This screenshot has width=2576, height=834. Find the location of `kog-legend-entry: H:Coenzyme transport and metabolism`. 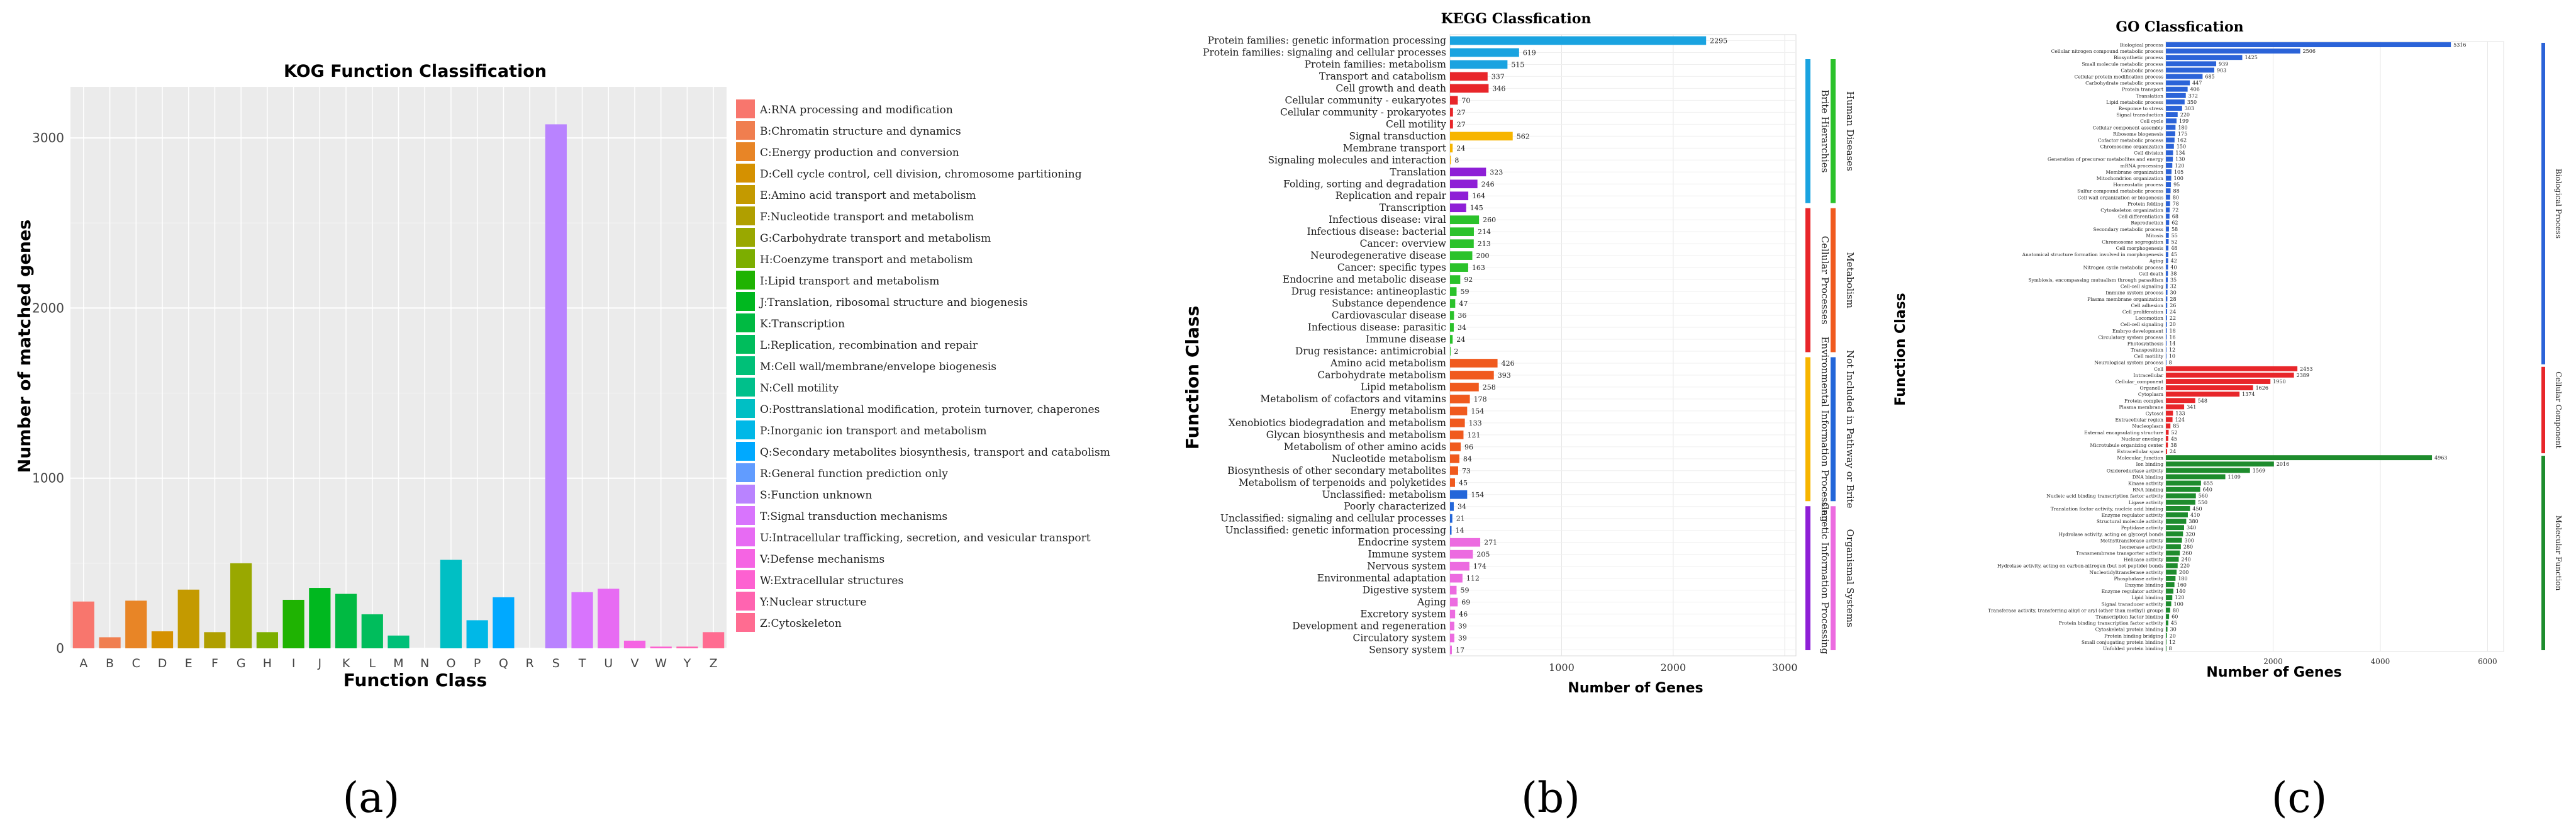

kog-legend-entry: H:Coenzyme transport and metabolism is located at coordinates (866, 260).